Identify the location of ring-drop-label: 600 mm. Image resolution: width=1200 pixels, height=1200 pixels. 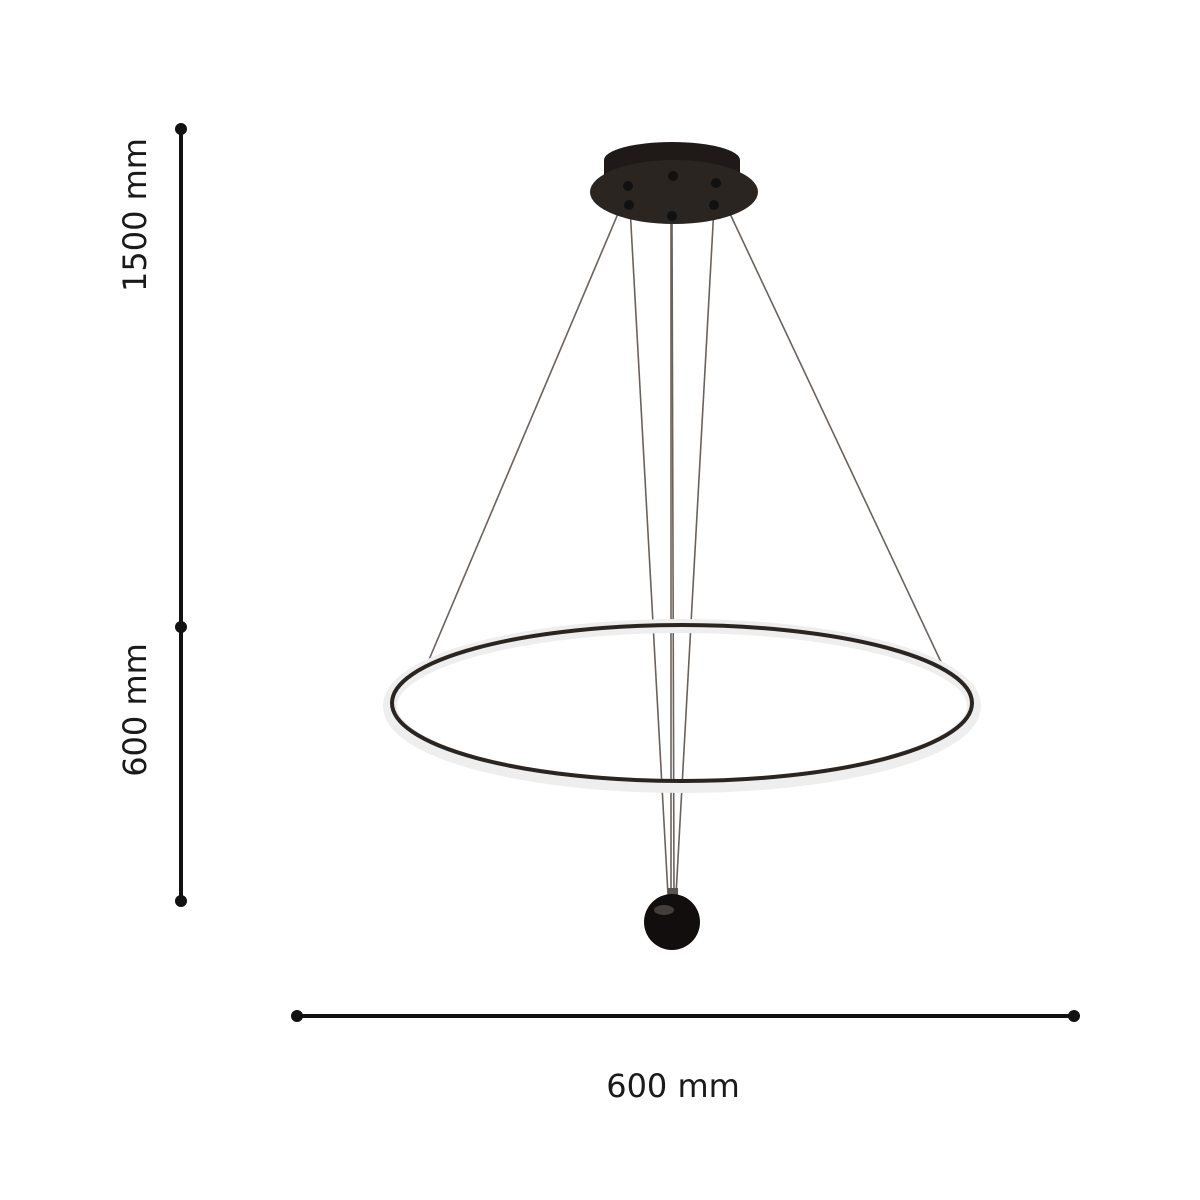
(135, 710).